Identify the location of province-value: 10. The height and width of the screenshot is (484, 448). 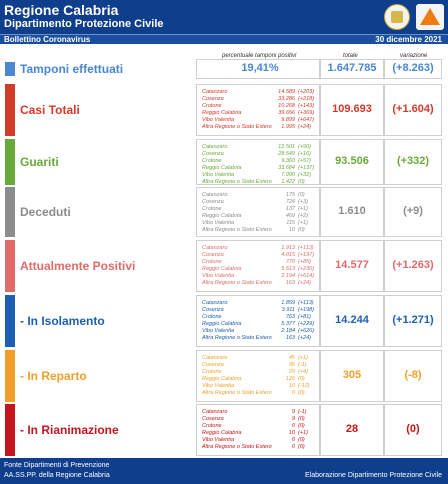
(291, 386).